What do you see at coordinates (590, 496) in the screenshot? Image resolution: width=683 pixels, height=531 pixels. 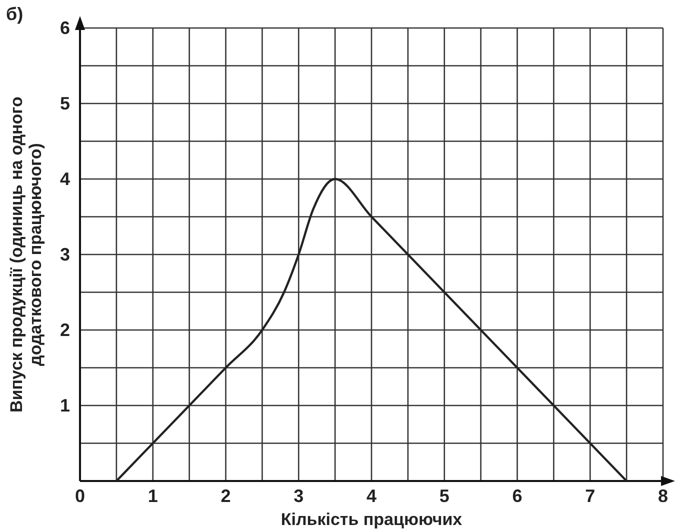 I see `x-tick-label: 7` at bounding box center [590, 496].